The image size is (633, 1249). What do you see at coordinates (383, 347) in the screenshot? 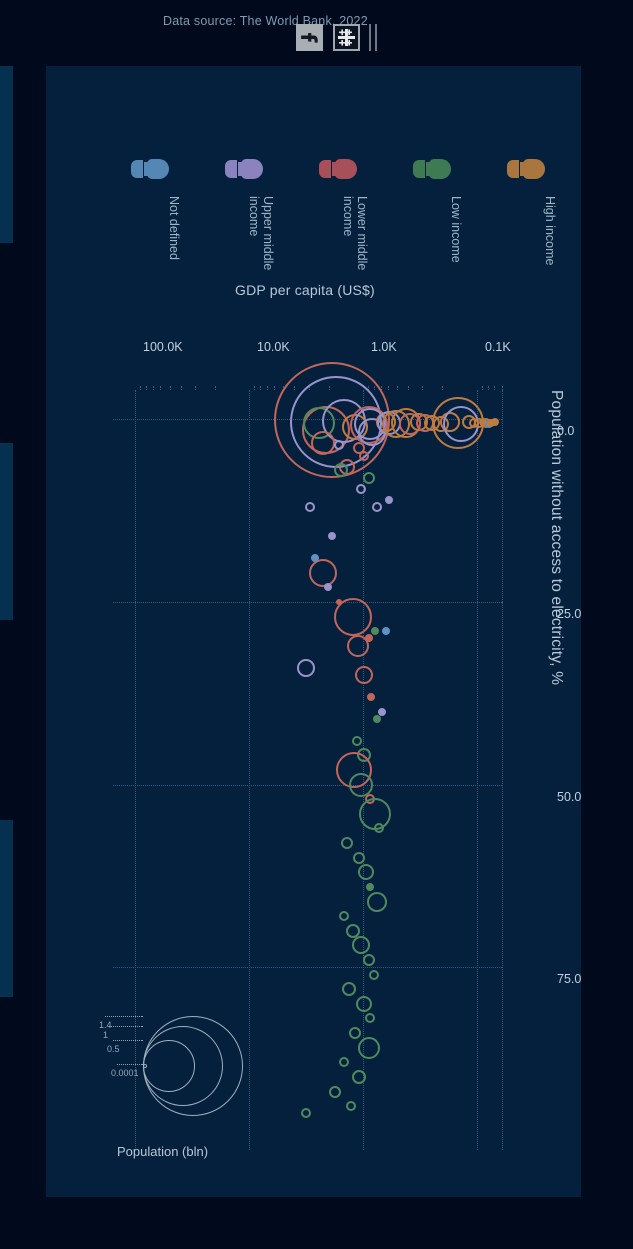
I see `y-axis-tick: 1.0K` at bounding box center [383, 347].